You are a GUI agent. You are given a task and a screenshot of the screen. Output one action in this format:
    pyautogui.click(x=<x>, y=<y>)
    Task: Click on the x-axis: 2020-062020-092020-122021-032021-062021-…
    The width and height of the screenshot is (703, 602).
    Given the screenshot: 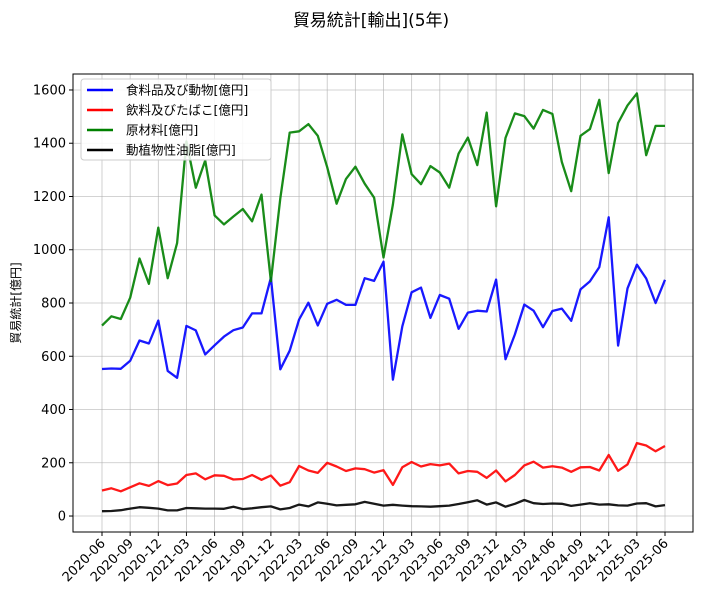 What is the action you would take?
    pyautogui.click(x=366, y=558)
    